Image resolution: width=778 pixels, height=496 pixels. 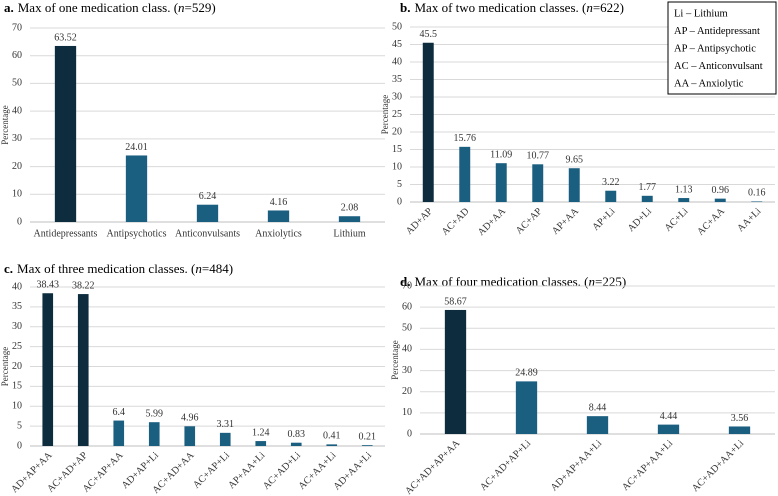 What do you see at coordinates (368, 436) in the screenshot?
I see `data-label: 0.21` at bounding box center [368, 436].